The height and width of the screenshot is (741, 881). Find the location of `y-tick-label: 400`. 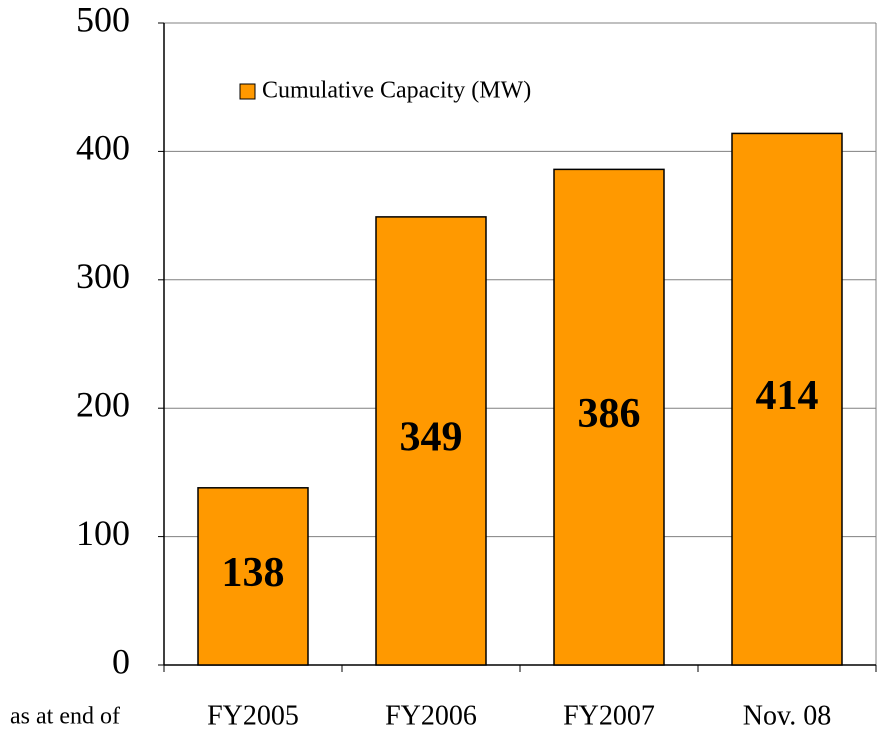

y-tick-label: 400 is located at coordinates (103, 148).